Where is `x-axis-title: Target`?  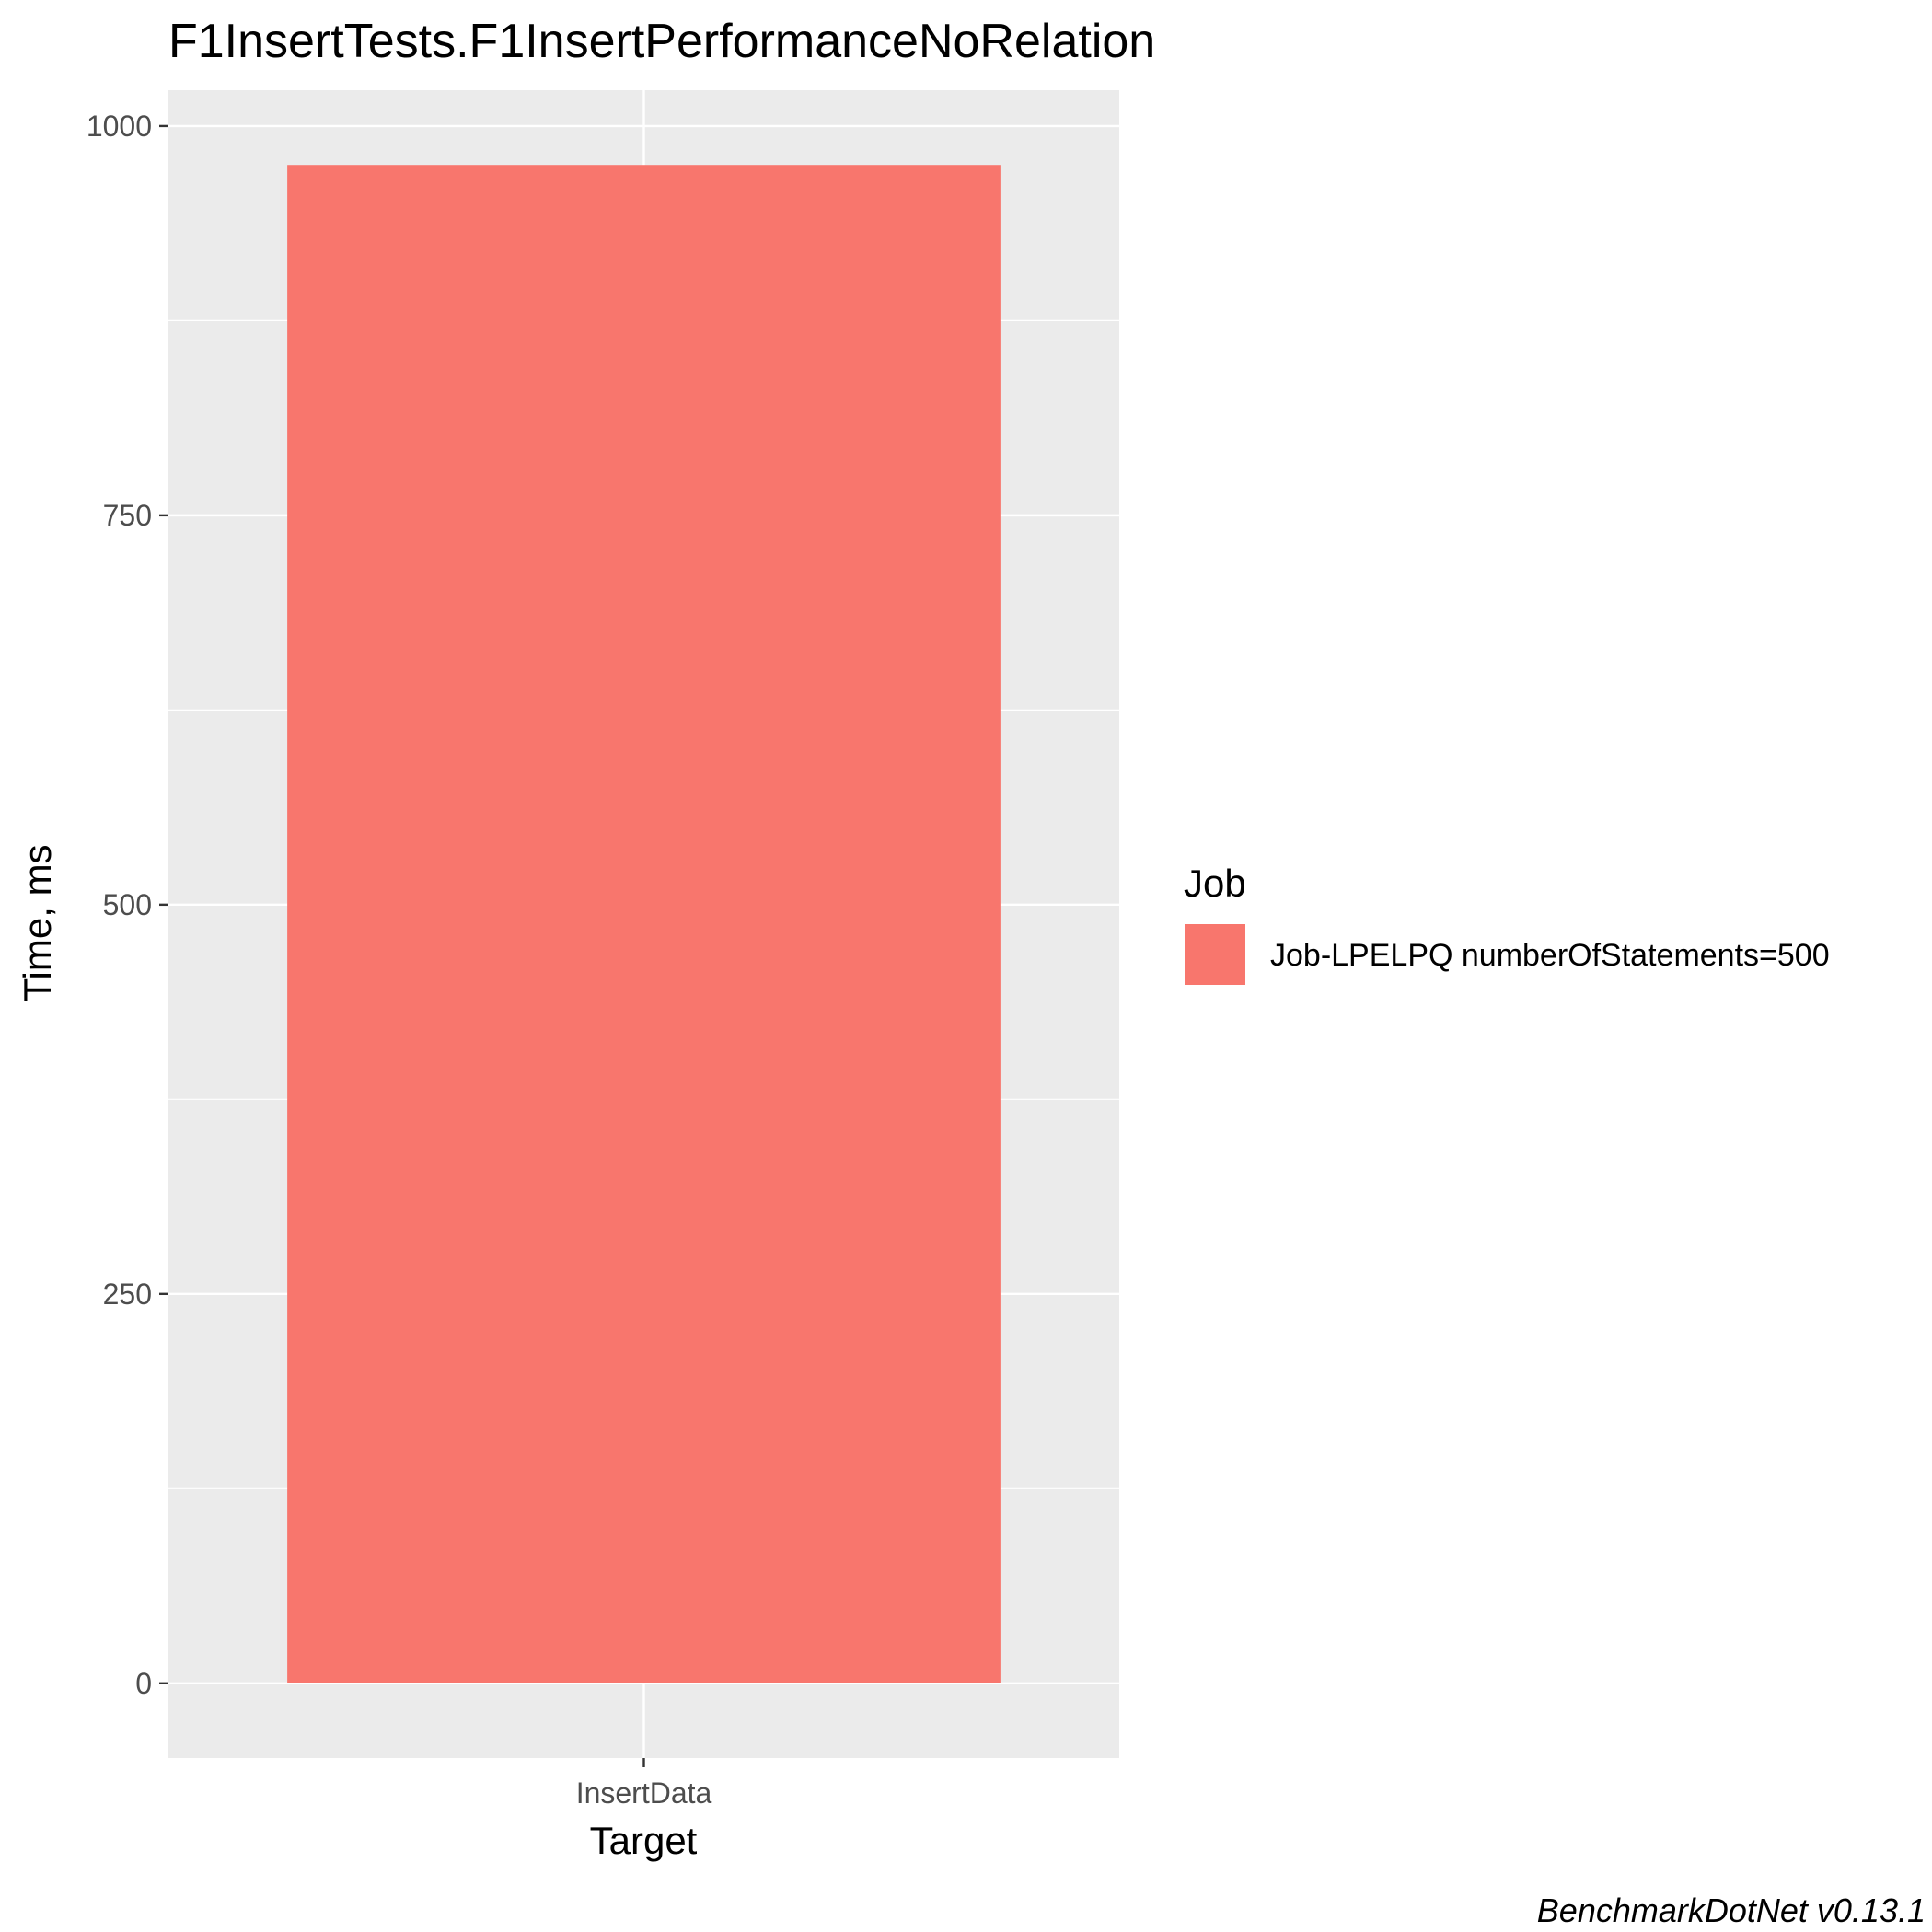
x-axis-title: Target is located at coordinates (644, 1841).